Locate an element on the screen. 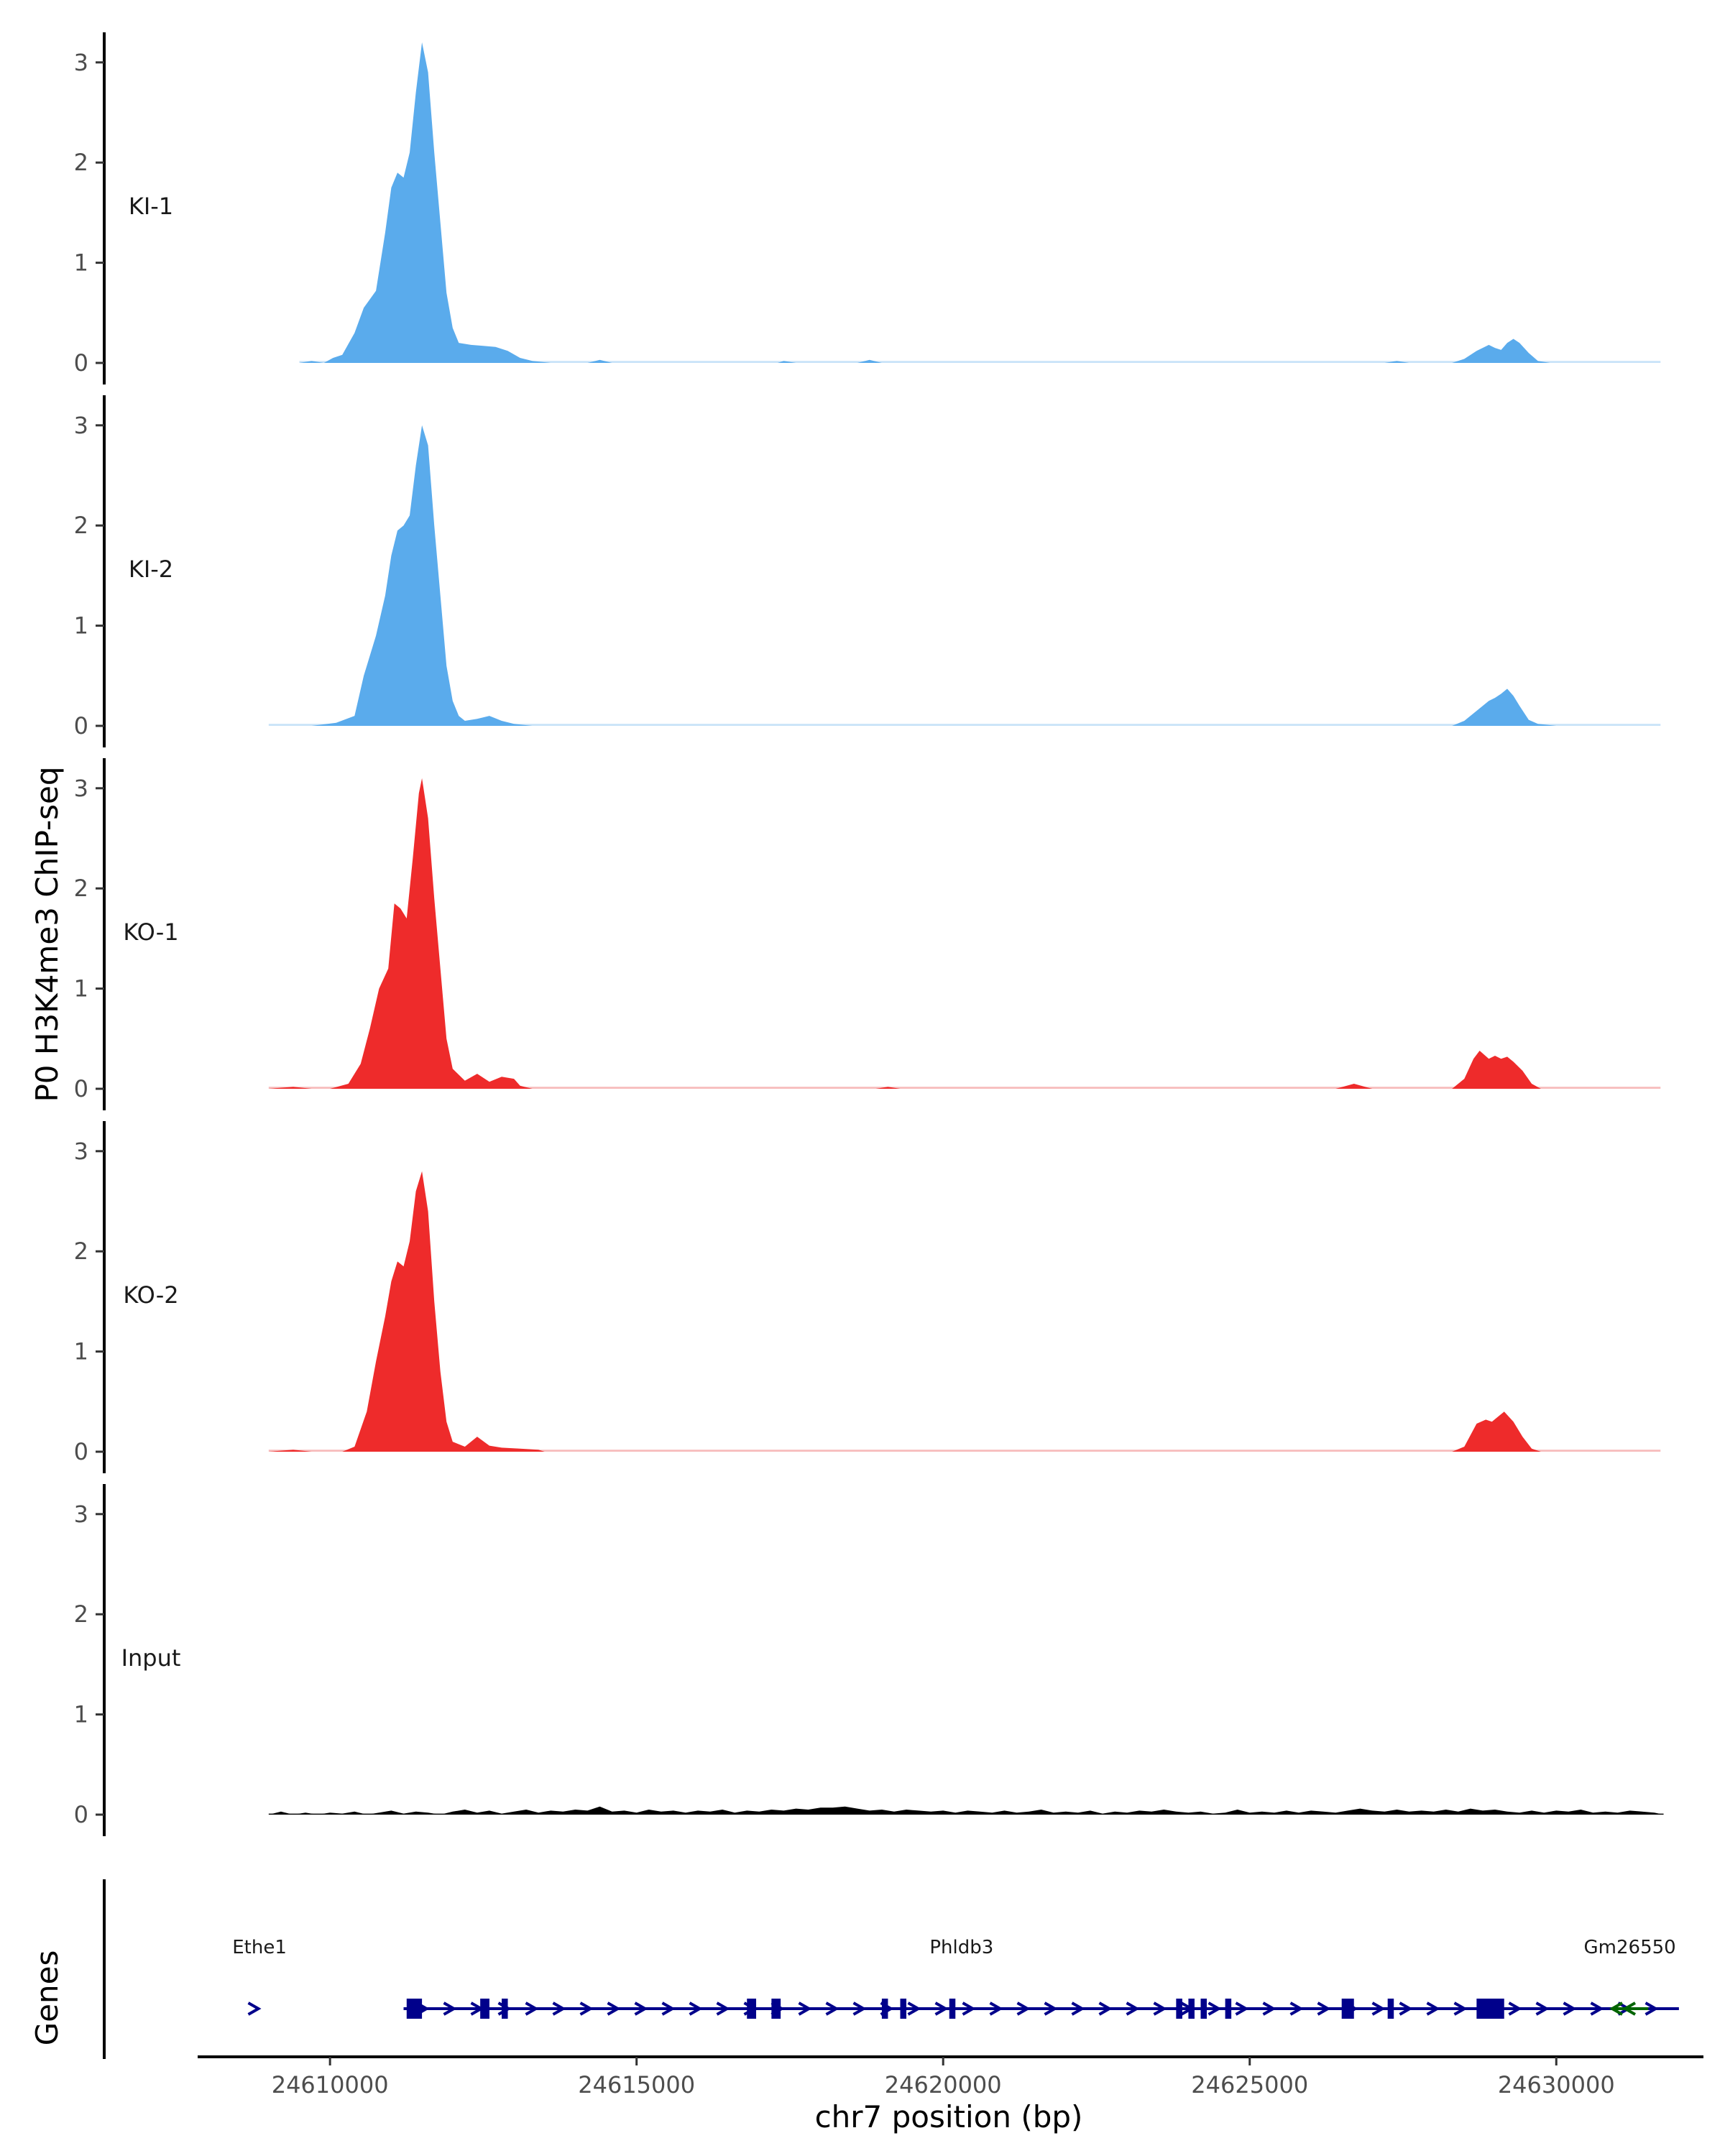 Image resolution: width=1725 pixels, height=2156 pixels. gene-label: Phldb3 is located at coordinates (961, 1947).